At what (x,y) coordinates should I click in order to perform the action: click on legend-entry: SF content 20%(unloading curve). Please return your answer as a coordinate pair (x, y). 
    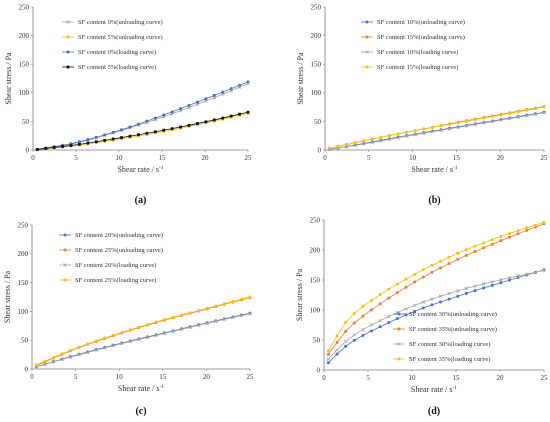
    Looking at the image, I should click on (119, 235).